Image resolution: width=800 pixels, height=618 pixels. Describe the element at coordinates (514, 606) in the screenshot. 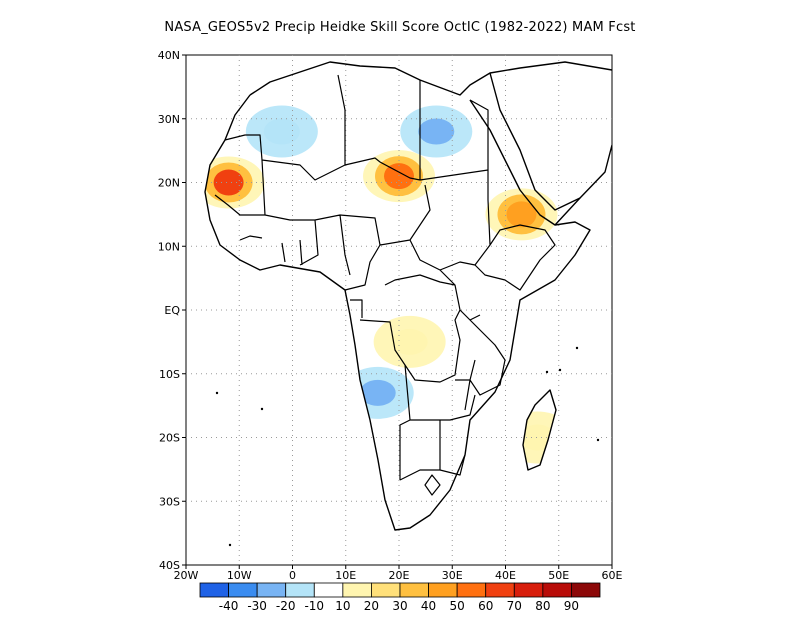

I see `colorbar-label: 70` at that location.